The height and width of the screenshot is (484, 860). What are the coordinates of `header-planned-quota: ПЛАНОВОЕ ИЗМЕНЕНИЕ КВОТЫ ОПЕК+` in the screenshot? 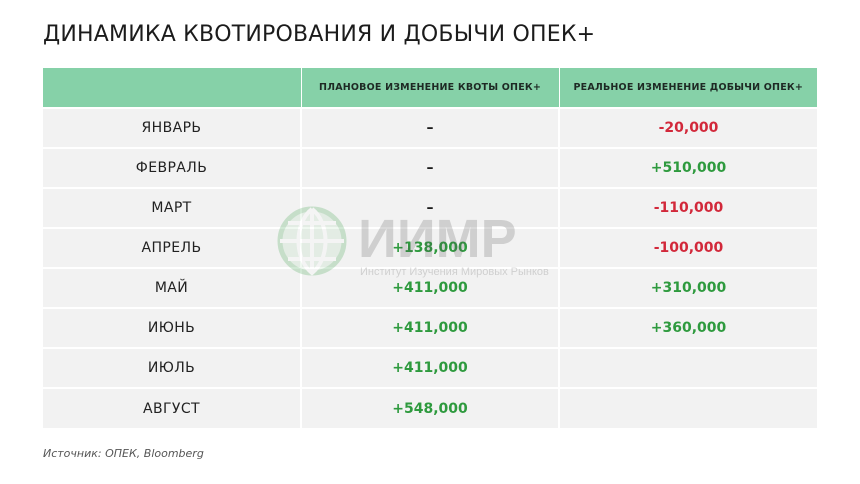 It's located at (429, 88).